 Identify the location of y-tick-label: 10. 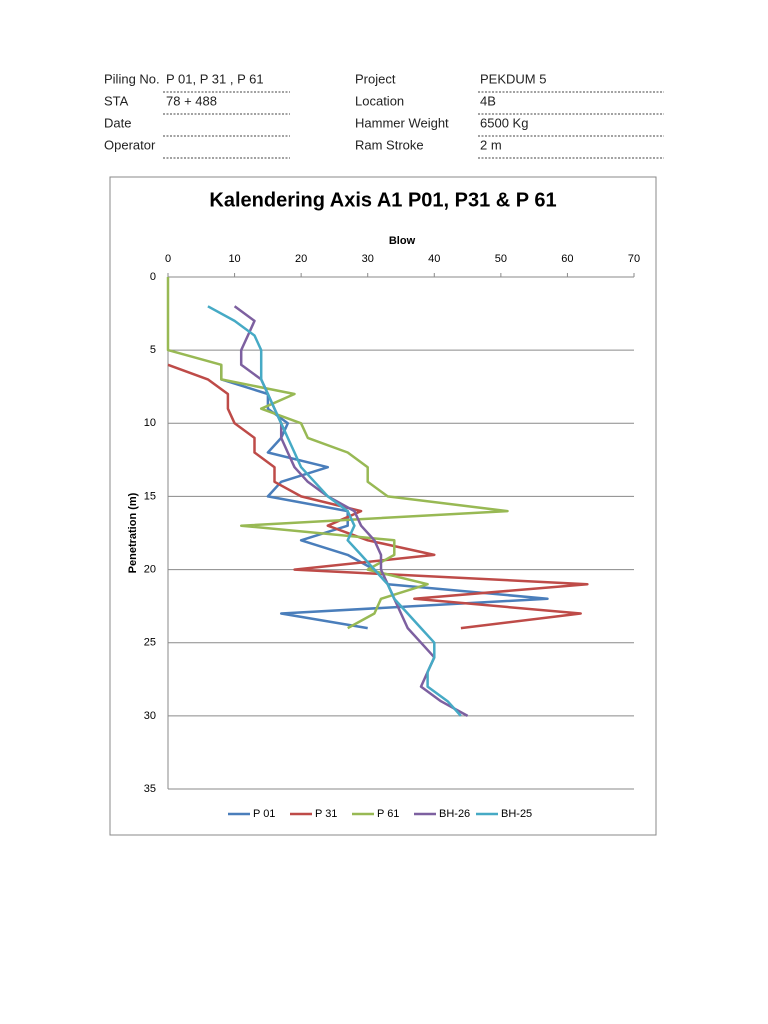
(150, 423).